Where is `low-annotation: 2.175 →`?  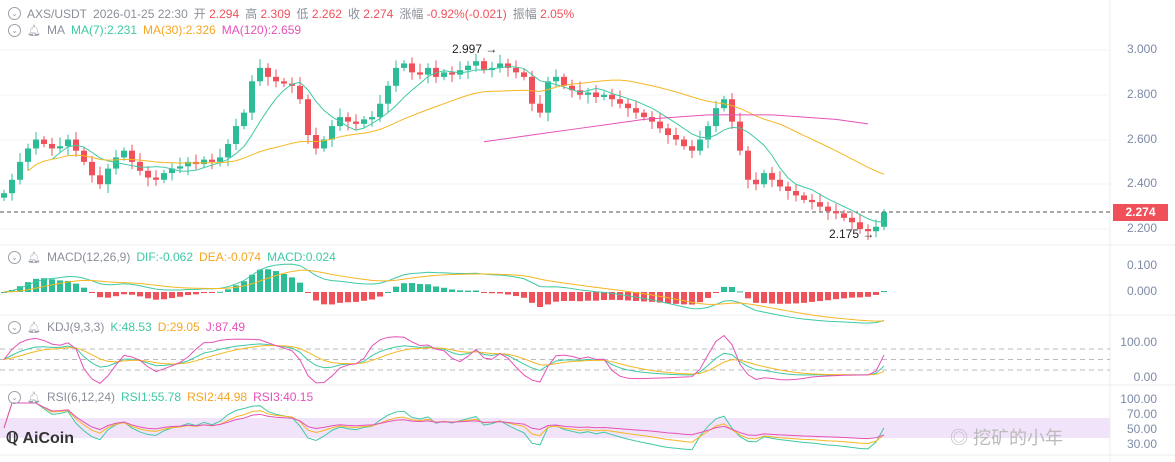
low-annotation: 2.175 → is located at coordinates (852, 234).